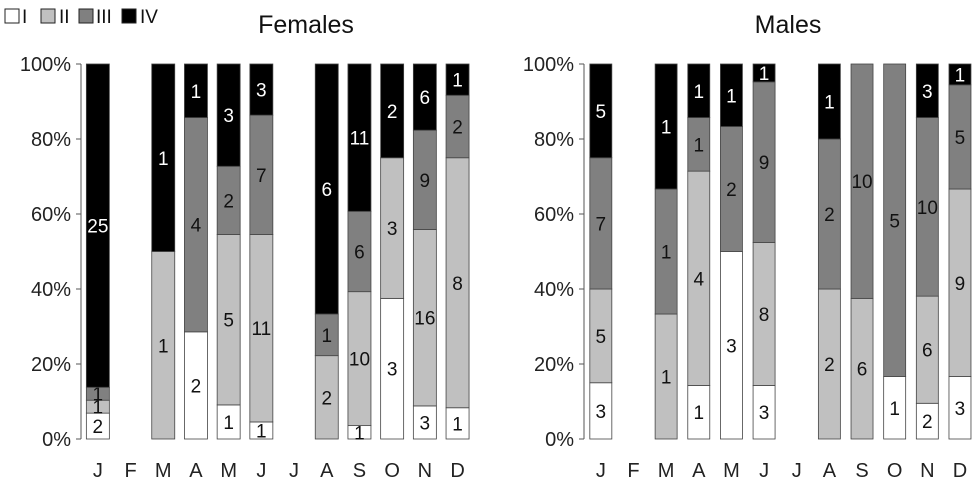 The height and width of the screenshot is (487, 977). I want to click on females-data-label: 7, so click(261, 176).